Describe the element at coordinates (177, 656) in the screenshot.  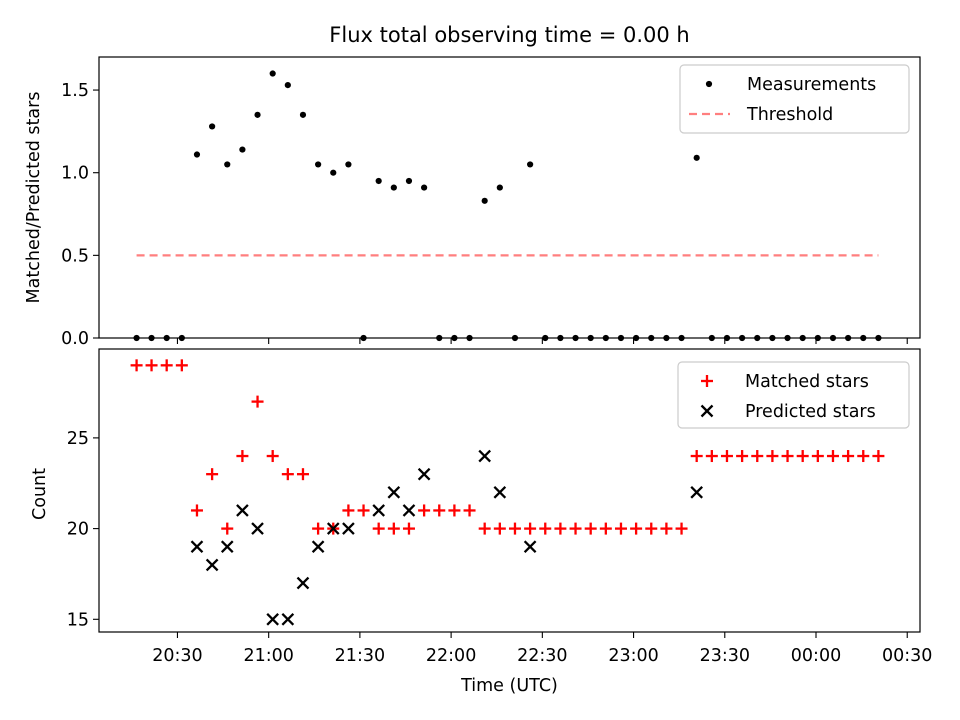
I see `x-tick-label: 20:30` at that location.